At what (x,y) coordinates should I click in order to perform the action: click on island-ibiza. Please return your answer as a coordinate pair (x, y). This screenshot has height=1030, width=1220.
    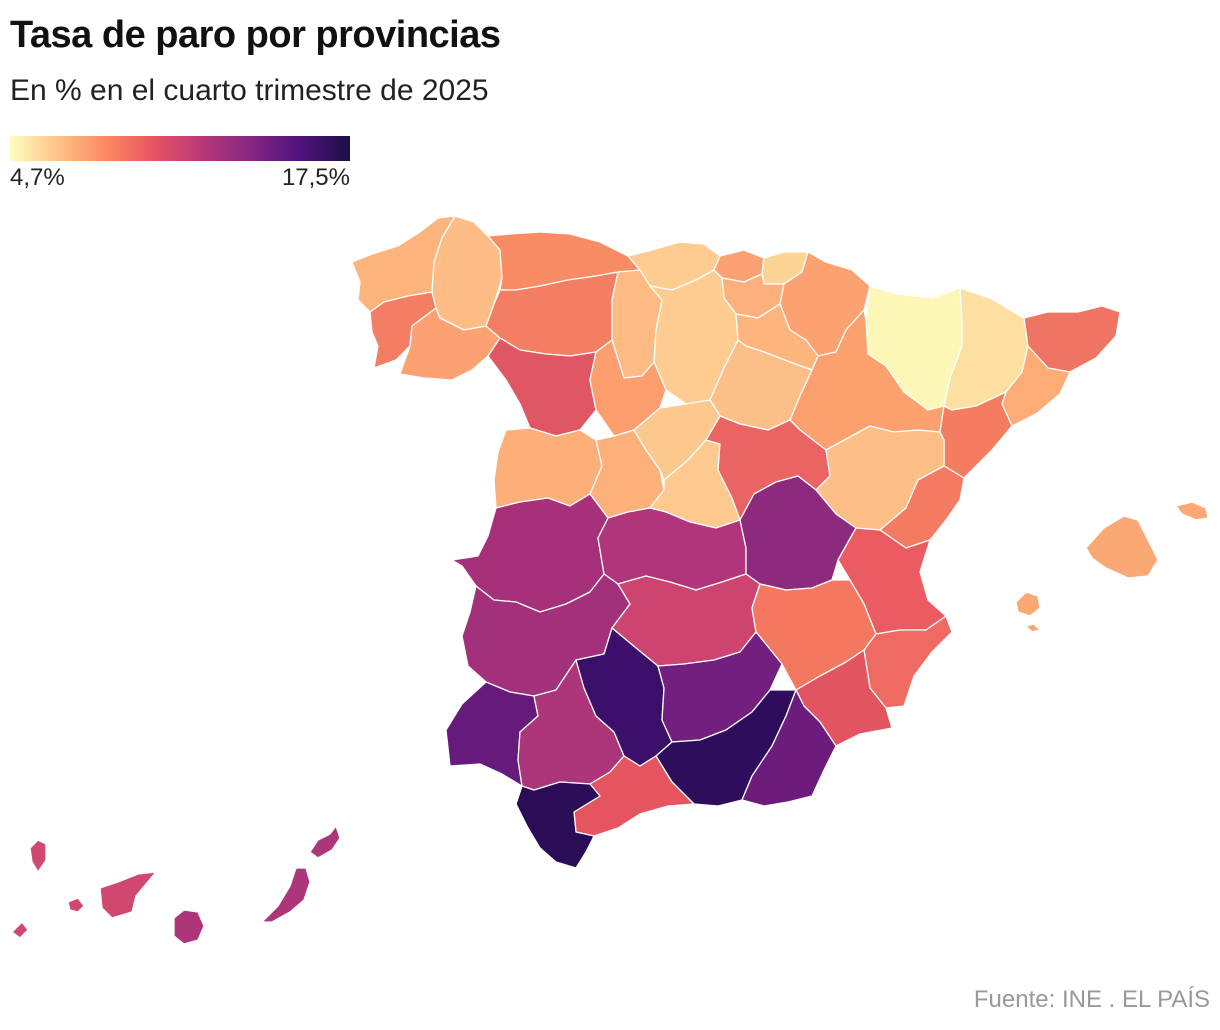
    Looking at the image, I should click on (1028, 604).